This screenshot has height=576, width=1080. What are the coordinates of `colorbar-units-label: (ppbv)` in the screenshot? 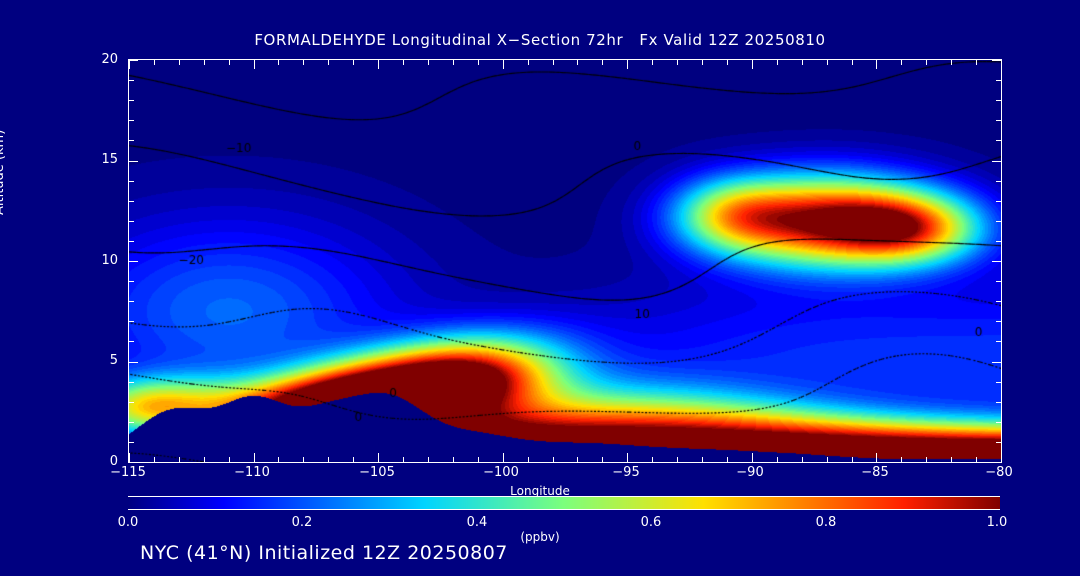 It's located at (540, 537).